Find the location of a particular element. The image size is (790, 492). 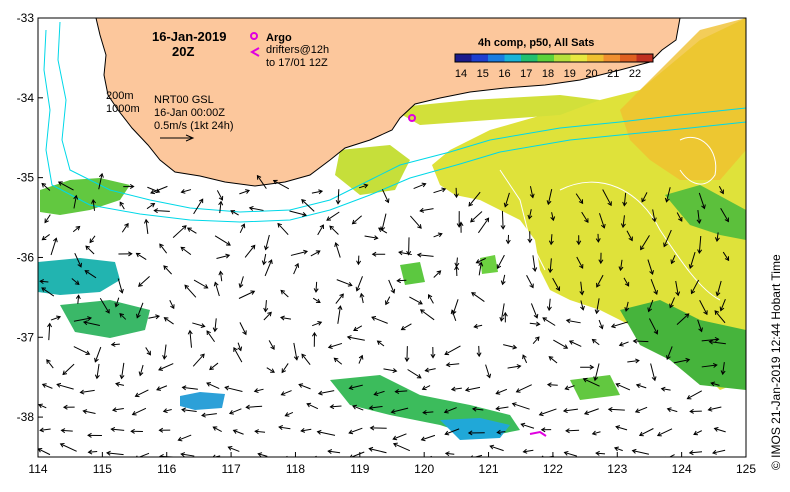

sst-patch-east-orange is located at coordinates (683, 99).